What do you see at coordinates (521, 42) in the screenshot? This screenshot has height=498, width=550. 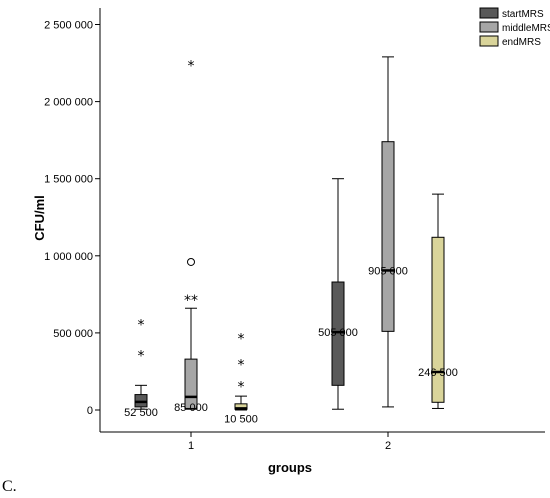 I see `legend-label-endMRS: endMRS` at bounding box center [521, 42].